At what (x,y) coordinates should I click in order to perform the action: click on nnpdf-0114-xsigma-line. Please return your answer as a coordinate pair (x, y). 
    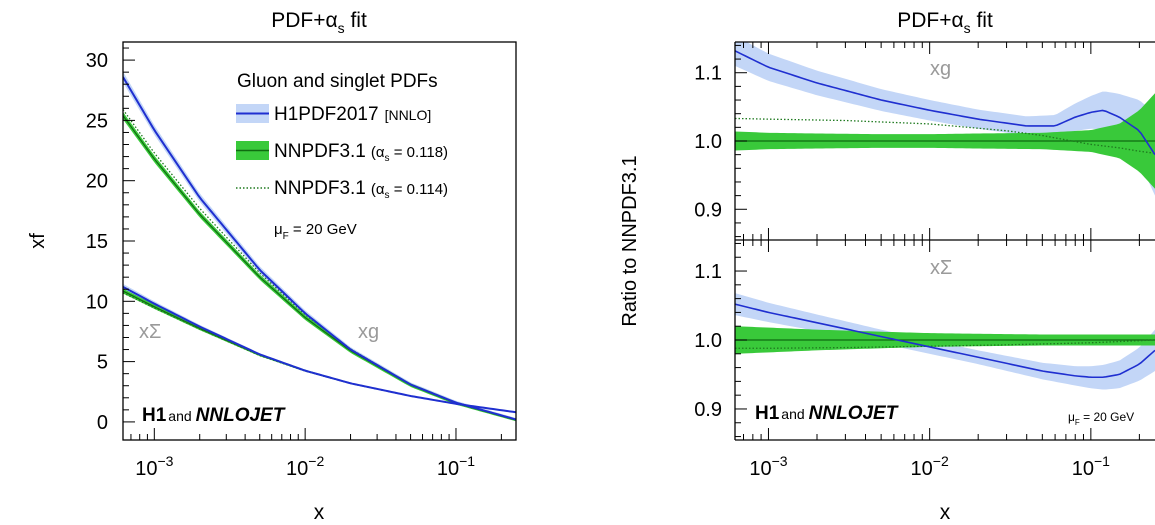
    Looking at the image, I should click on (319, 352).